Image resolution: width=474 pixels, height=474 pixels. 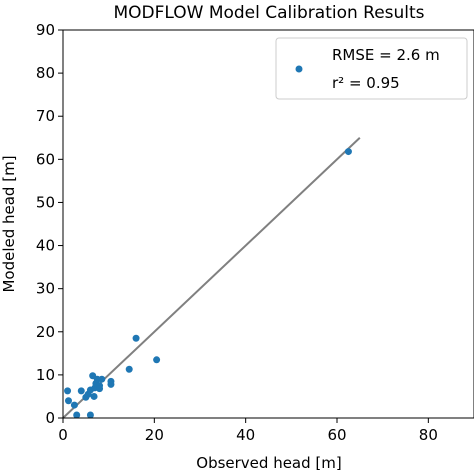 I want to click on y-tick-label: 80, so click(x=45, y=73).